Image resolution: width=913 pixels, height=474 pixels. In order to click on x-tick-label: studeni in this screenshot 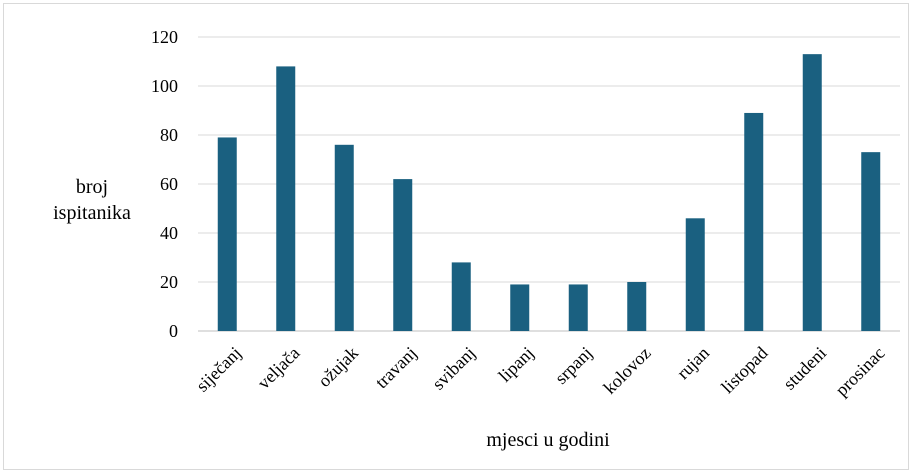, I will do `click(804, 368)`.